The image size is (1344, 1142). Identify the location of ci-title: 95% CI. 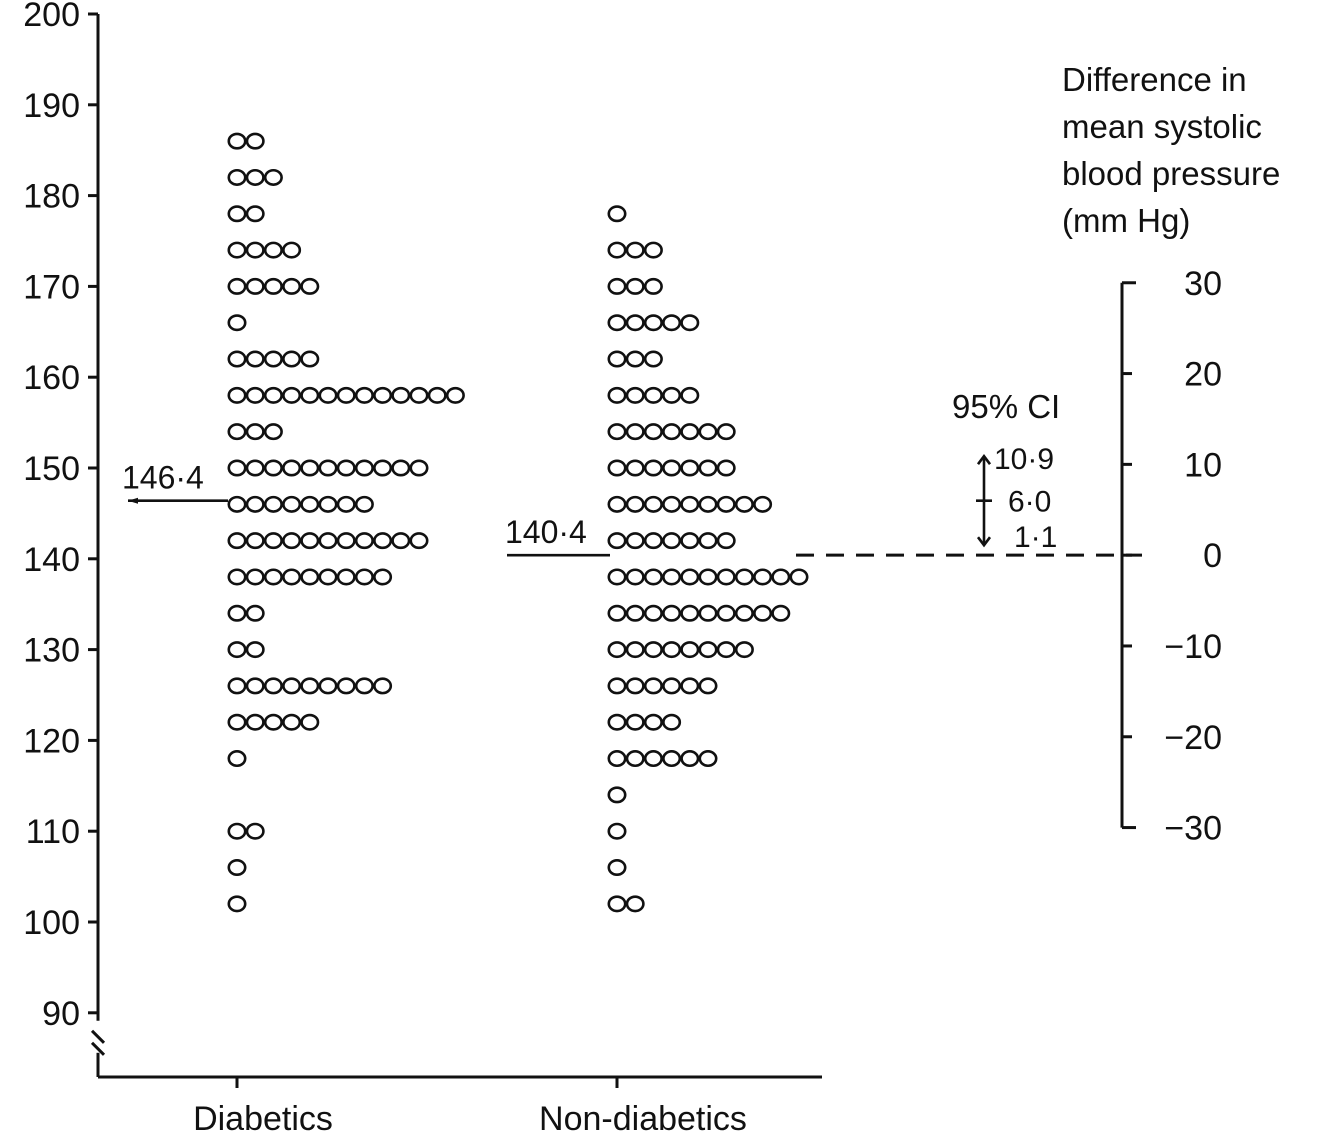
(1006, 406).